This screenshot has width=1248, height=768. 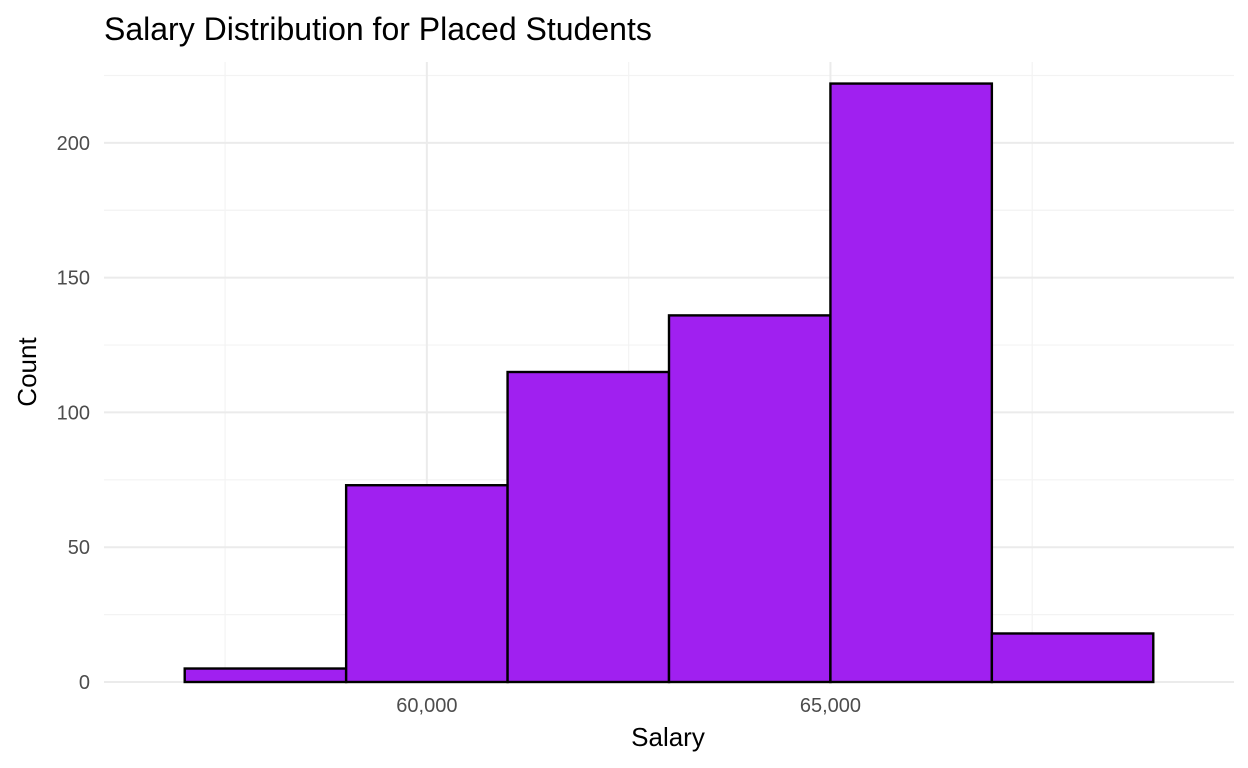 I want to click on y-tick-label: 200, so click(x=73, y=144).